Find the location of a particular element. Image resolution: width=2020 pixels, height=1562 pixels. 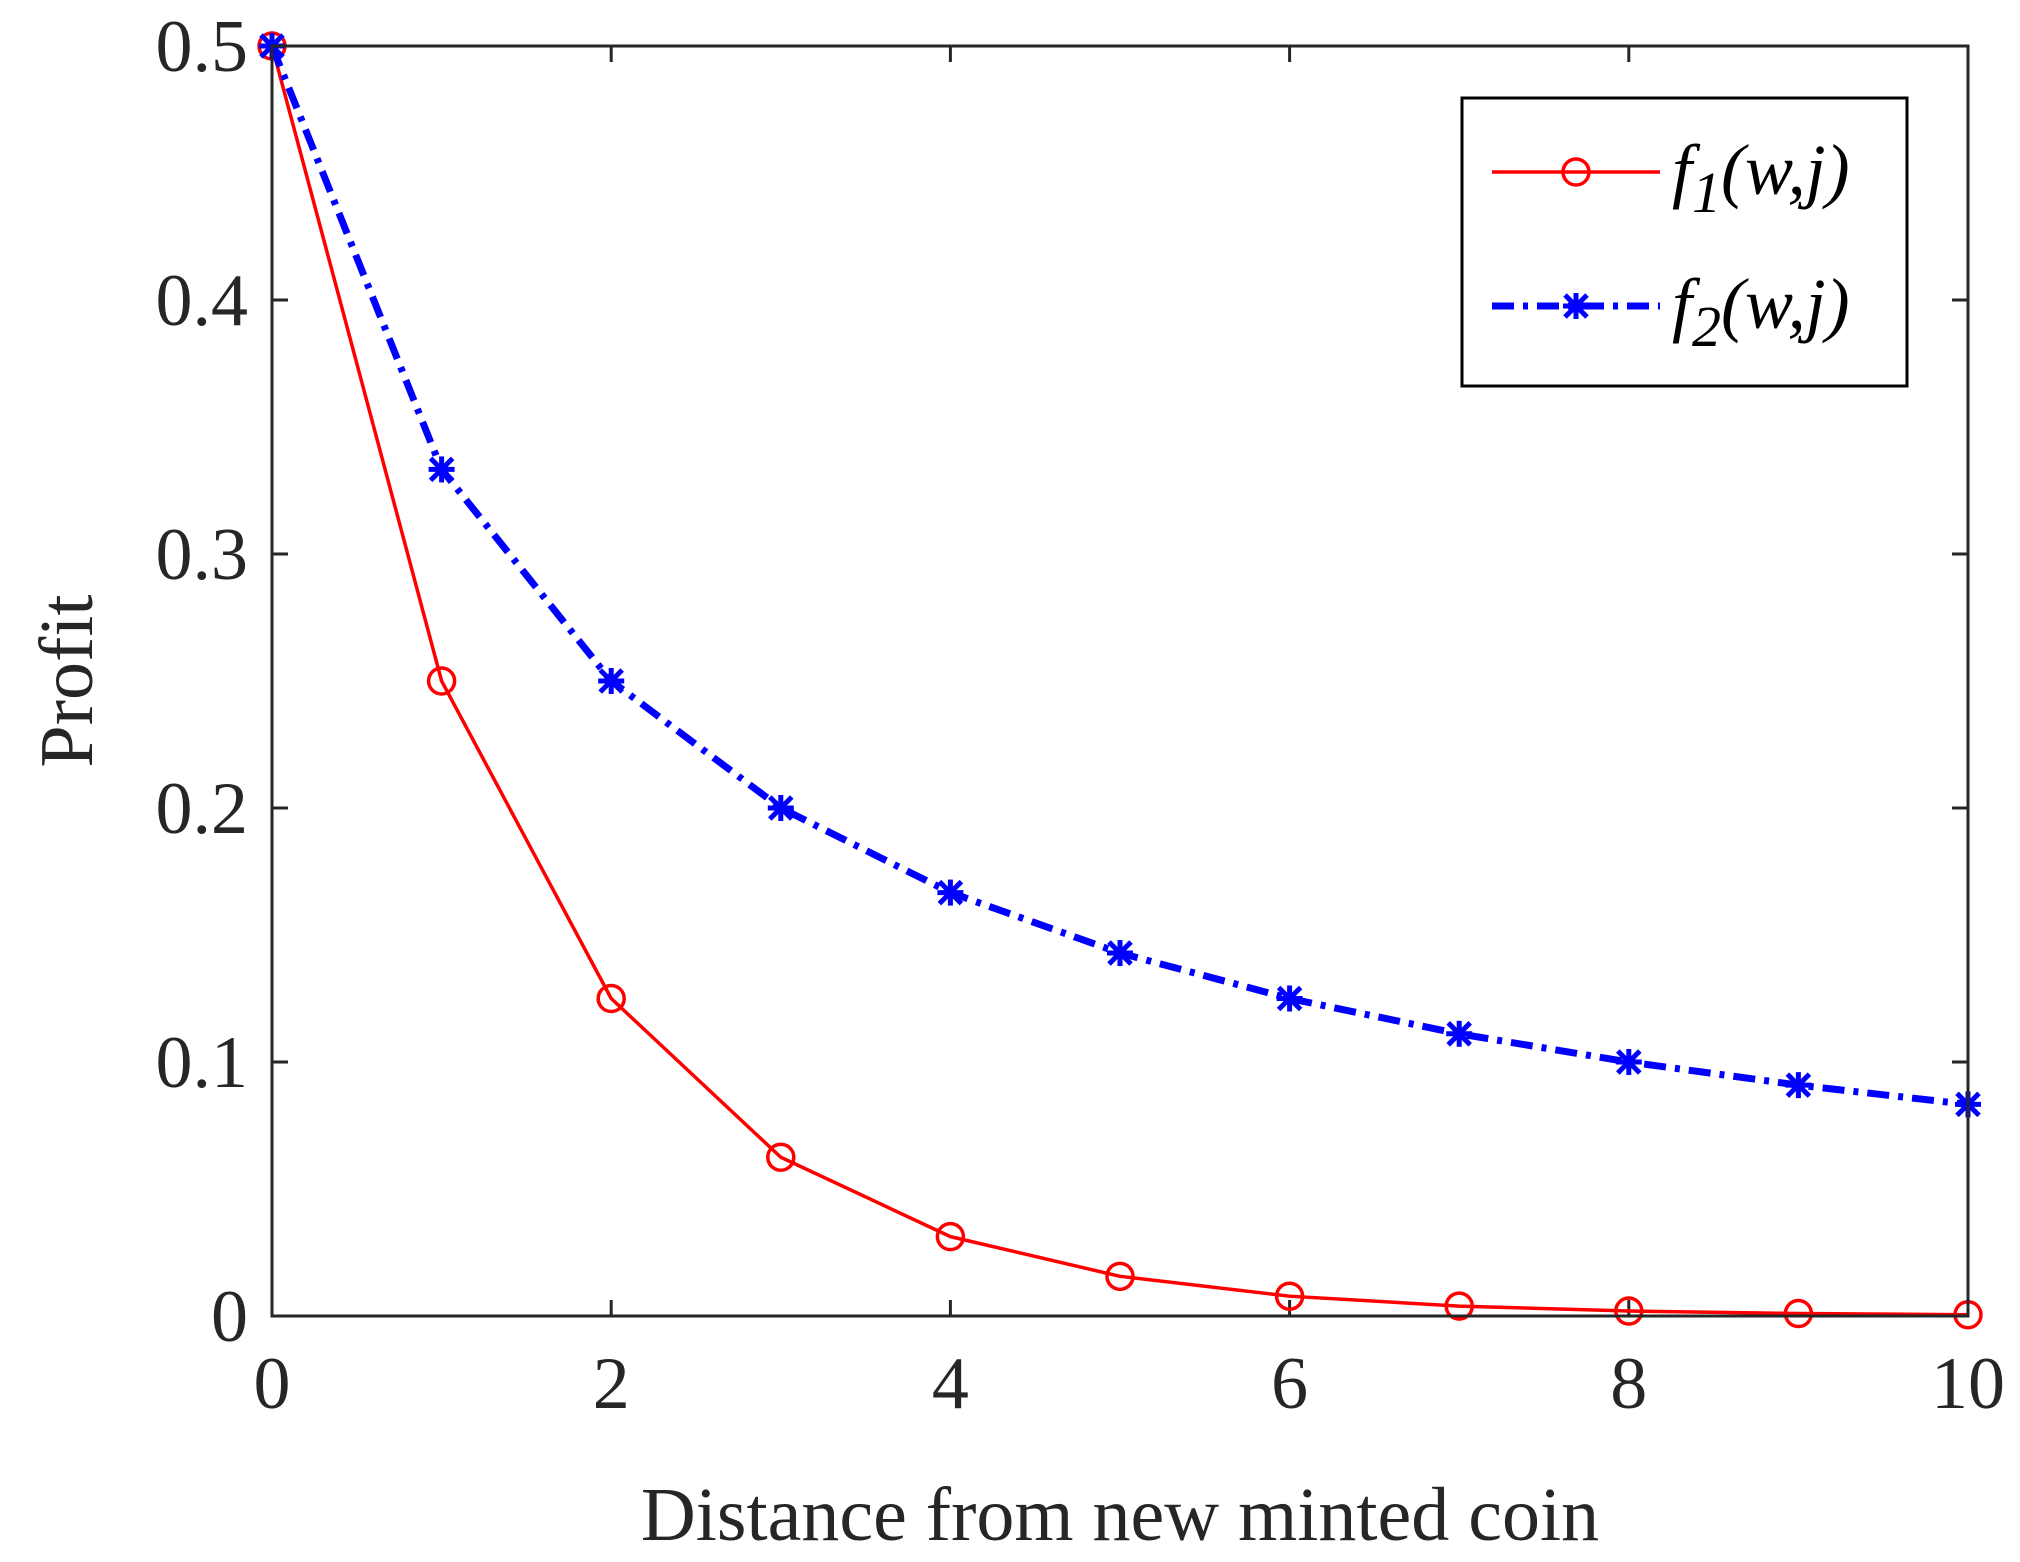

y-tick-label: 0.4 is located at coordinates (202, 301).